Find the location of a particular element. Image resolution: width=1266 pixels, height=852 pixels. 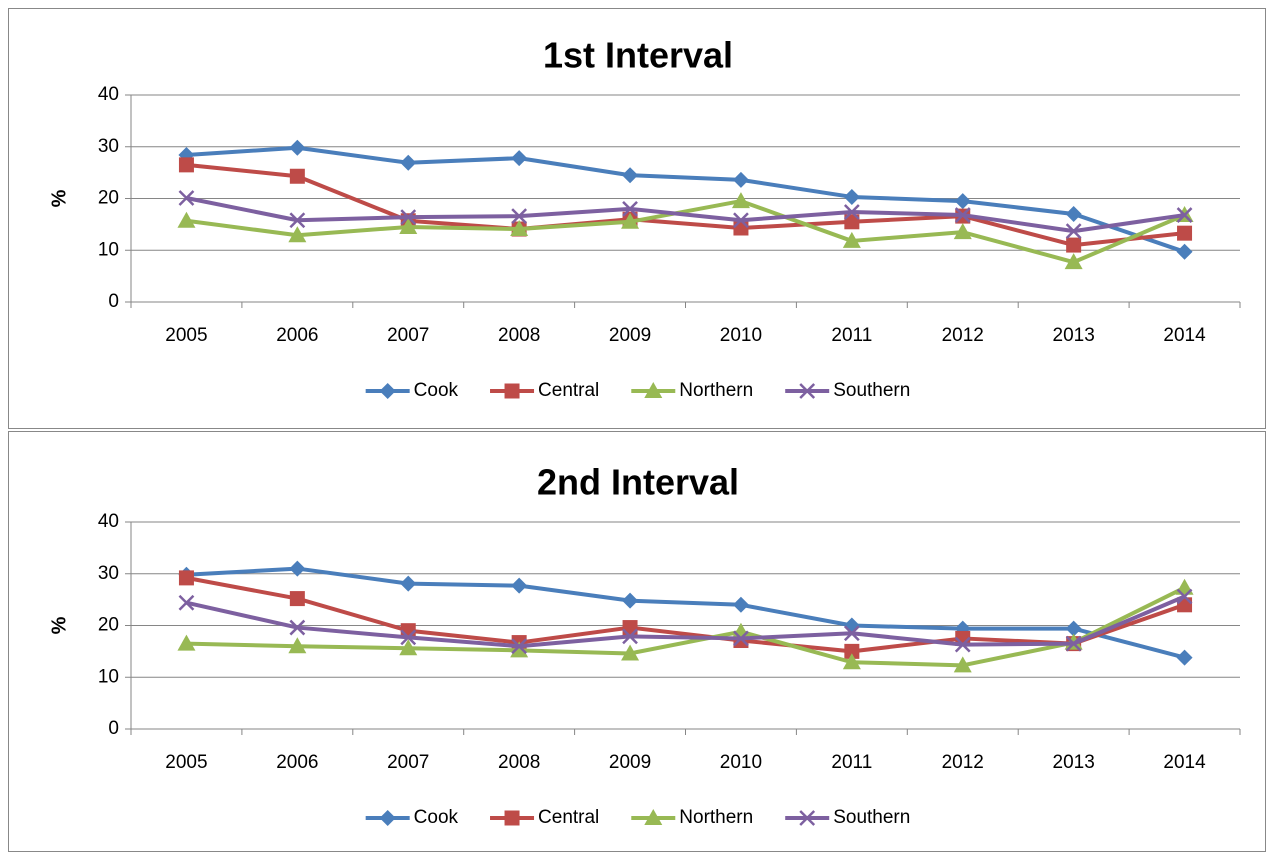

chart-title: 1st Interval is located at coordinates (638, 55).